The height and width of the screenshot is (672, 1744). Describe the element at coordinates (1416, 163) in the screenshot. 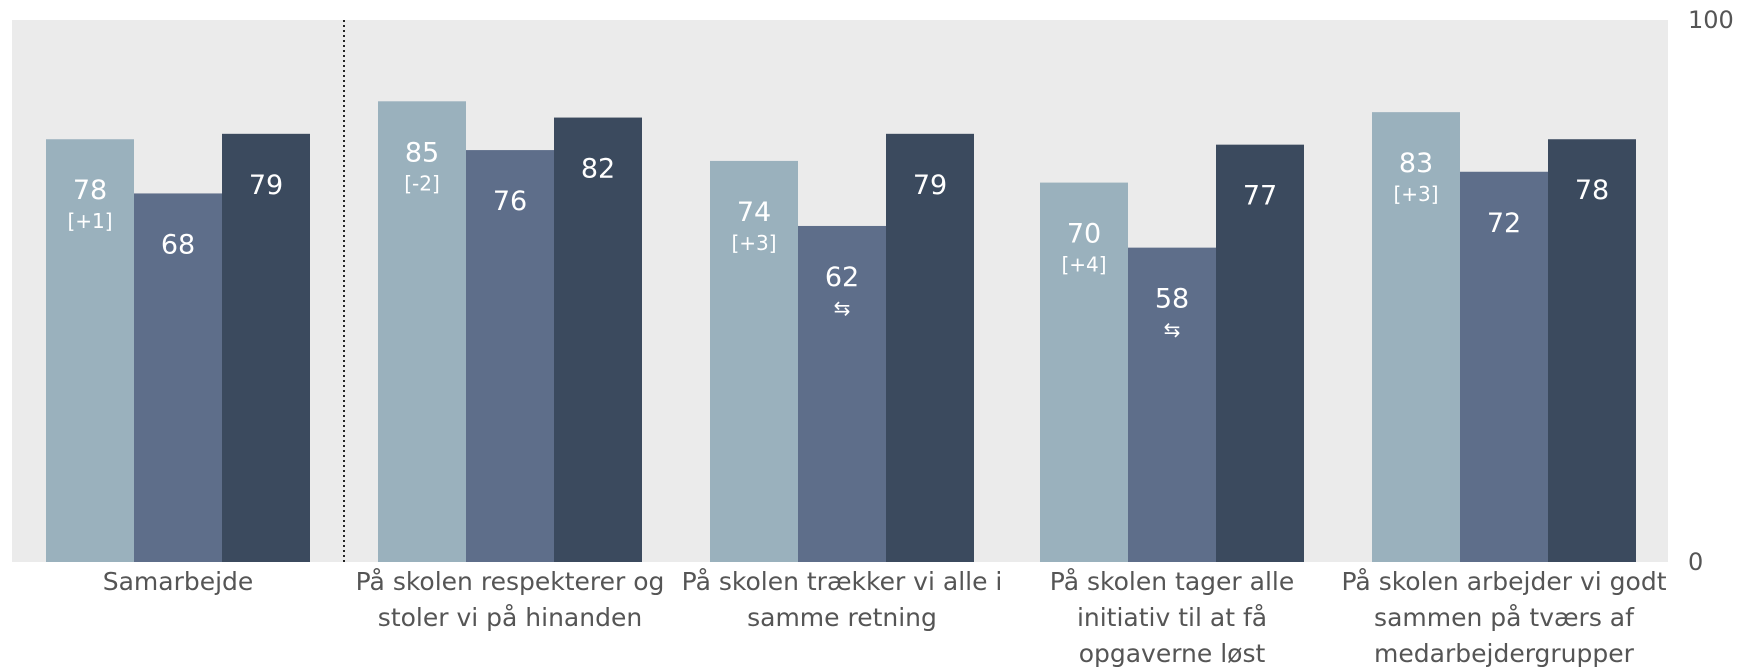

I see `data-label: 83` at that location.